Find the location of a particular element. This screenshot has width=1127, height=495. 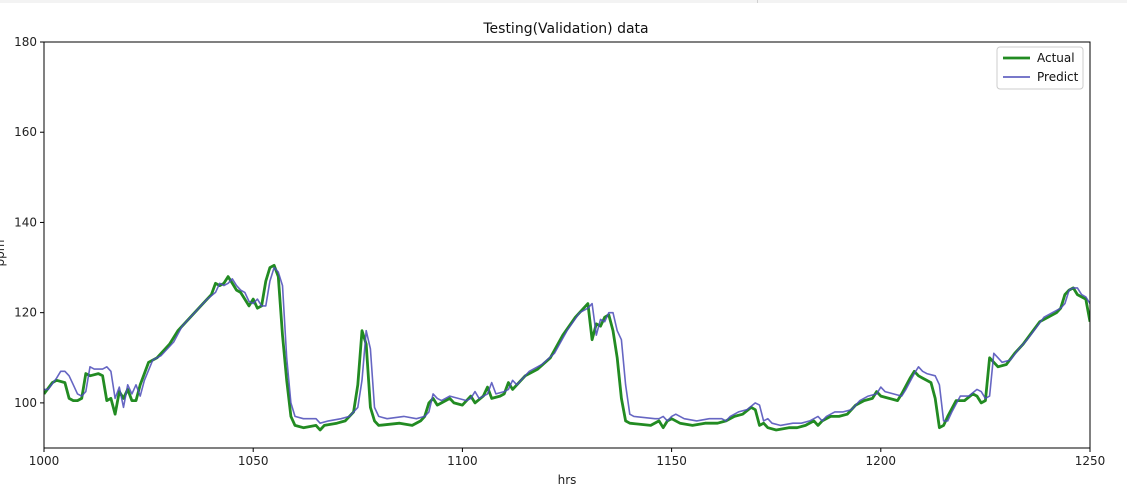

y-axis-ticks: 100 120 140 160 180 is located at coordinates (29, 222).